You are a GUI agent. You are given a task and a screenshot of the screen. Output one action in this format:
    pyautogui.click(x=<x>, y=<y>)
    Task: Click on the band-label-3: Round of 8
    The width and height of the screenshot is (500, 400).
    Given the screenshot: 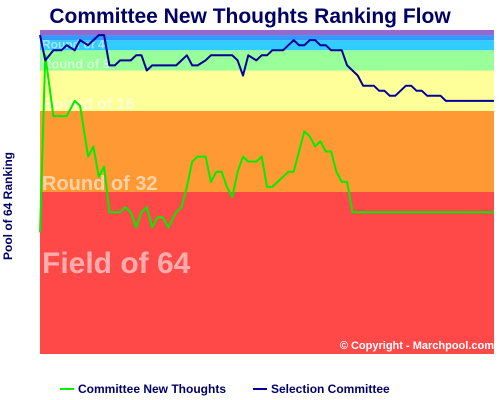 What is the action you would take?
    pyautogui.click(x=76, y=64)
    